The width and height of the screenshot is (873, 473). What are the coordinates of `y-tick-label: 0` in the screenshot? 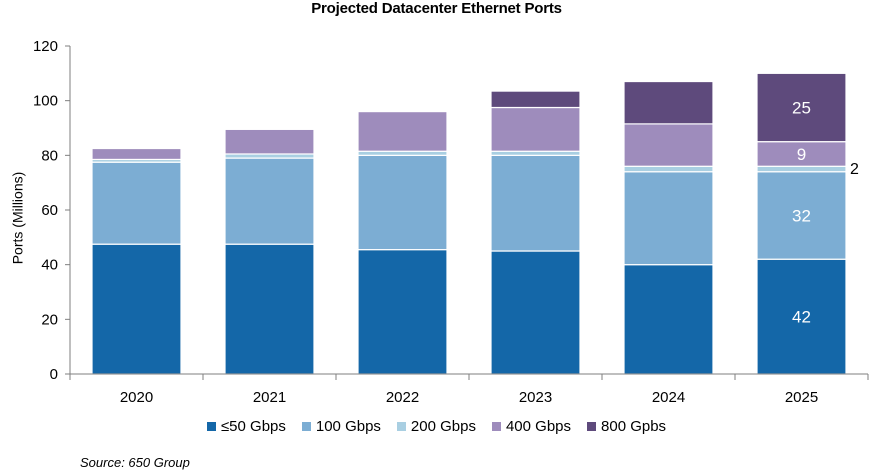 It's located at (54, 374).